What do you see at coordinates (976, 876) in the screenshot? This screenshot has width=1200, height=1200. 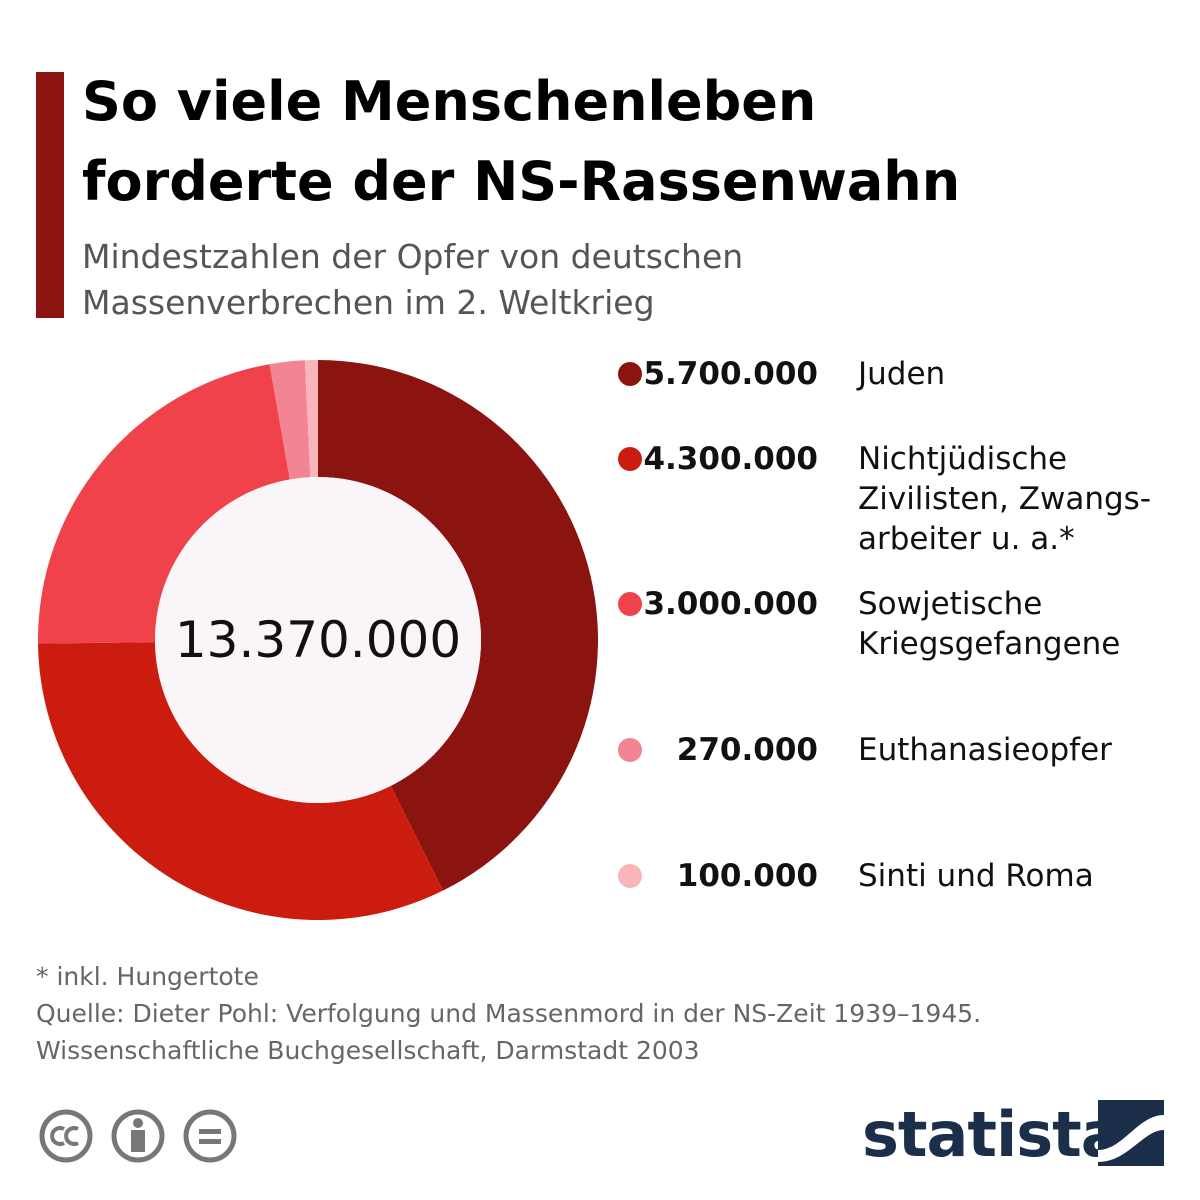 I see `legend-label: Sinti und Roma` at bounding box center [976, 876].